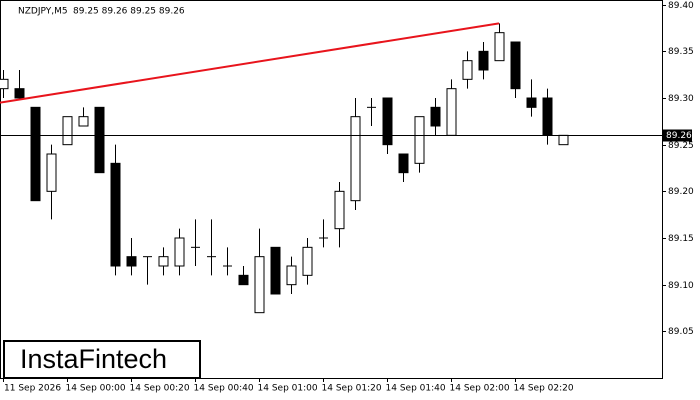  I want to click on x-tick-label: 14 Sep 00:20, so click(160, 389).